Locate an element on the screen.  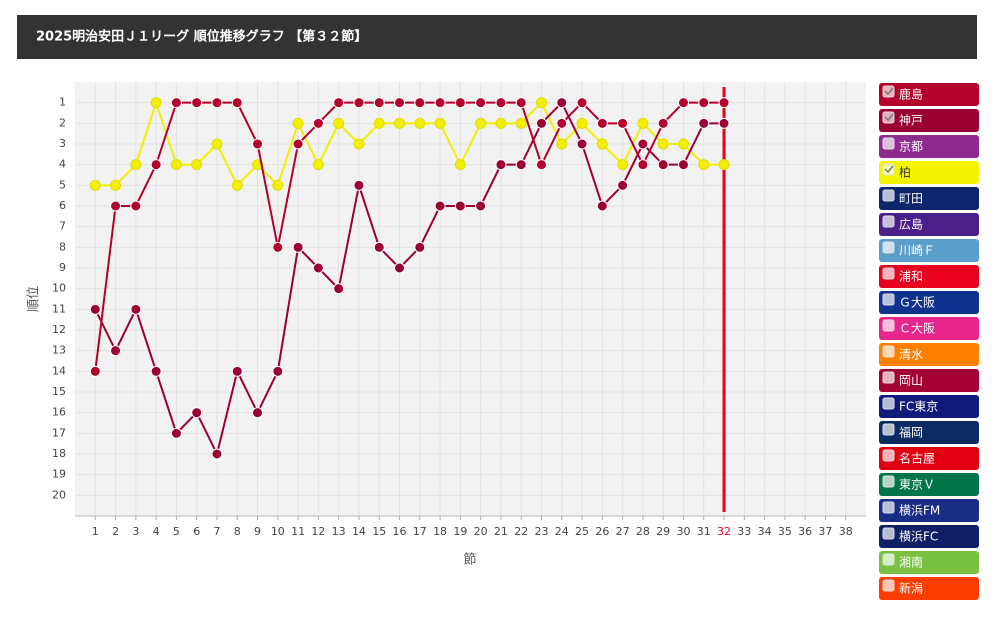
legend-label: 神戸 is located at coordinates (911, 121).